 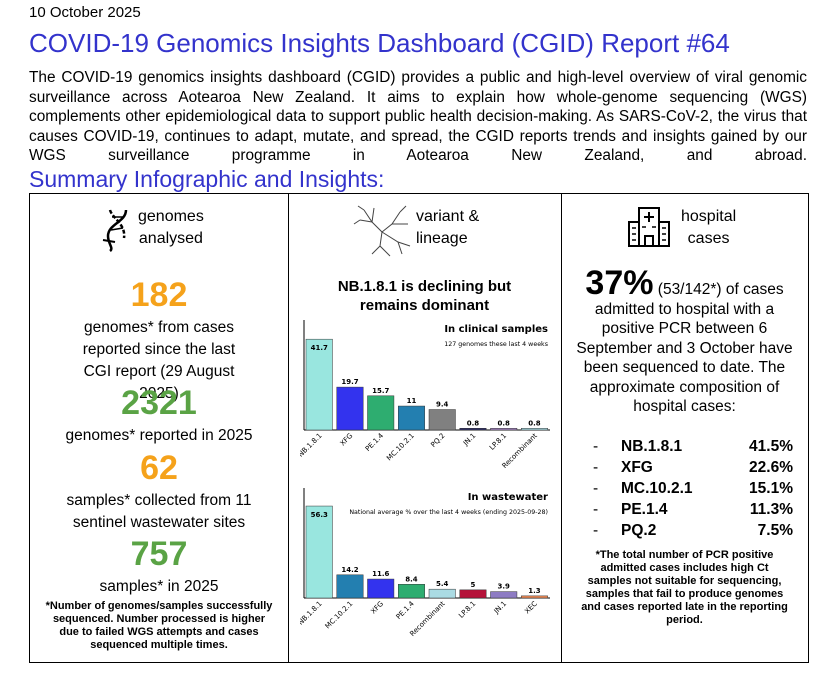 What do you see at coordinates (411, 579) in the screenshot?
I see `bar-value-label: 8.4` at bounding box center [411, 579].